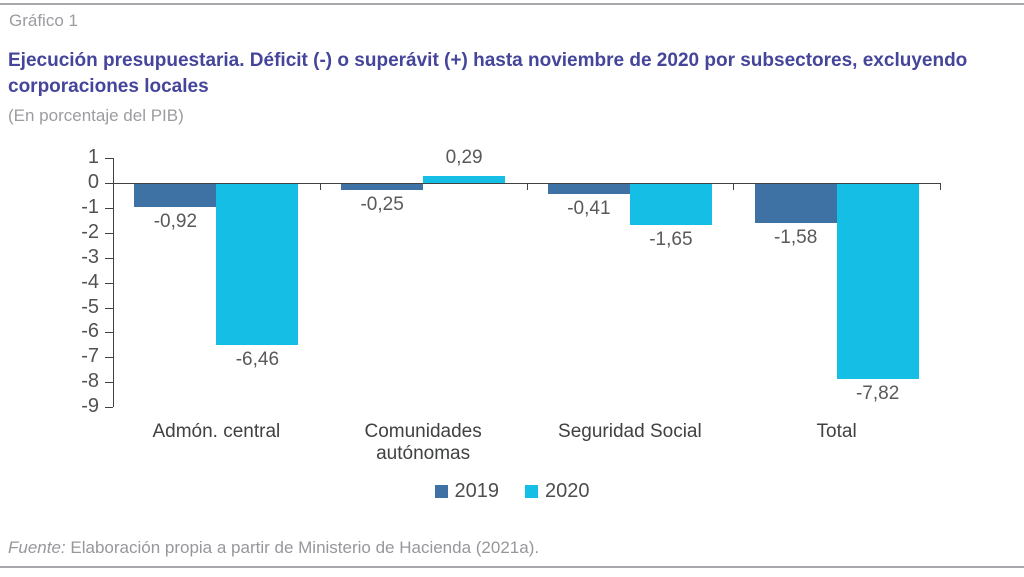 The image size is (1024, 577). What do you see at coordinates (836, 431) in the screenshot?
I see `category-label: Total` at bounding box center [836, 431].